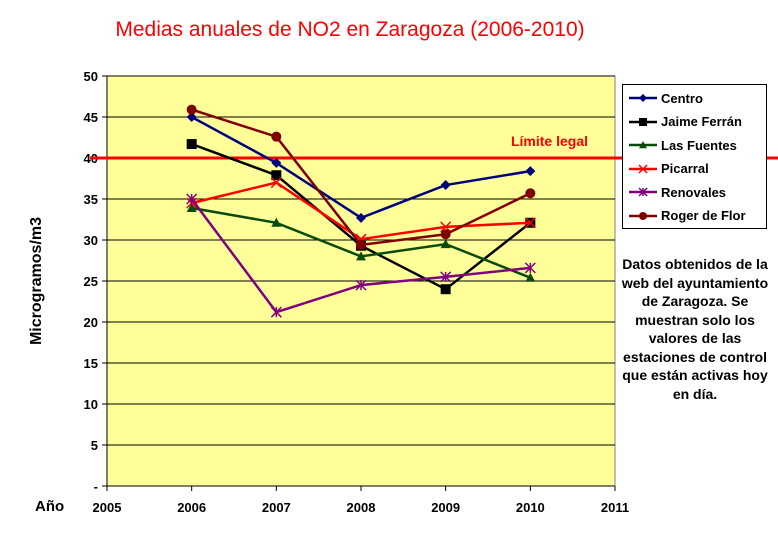 The width and height of the screenshot is (778, 550). I want to click on series-renovales, so click(361, 255).